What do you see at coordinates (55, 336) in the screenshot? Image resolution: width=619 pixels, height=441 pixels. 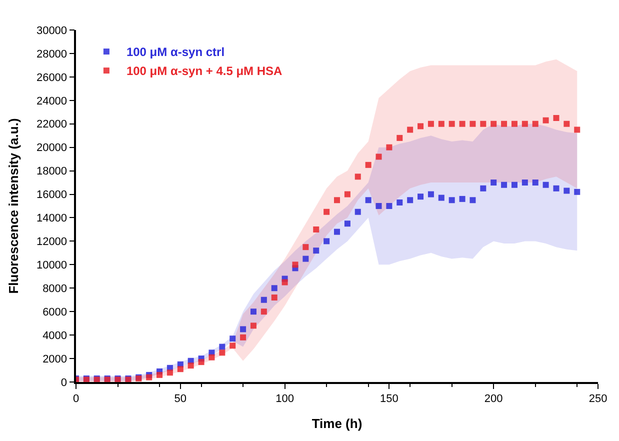 I see `y-tick-label: 4000` at bounding box center [55, 336].